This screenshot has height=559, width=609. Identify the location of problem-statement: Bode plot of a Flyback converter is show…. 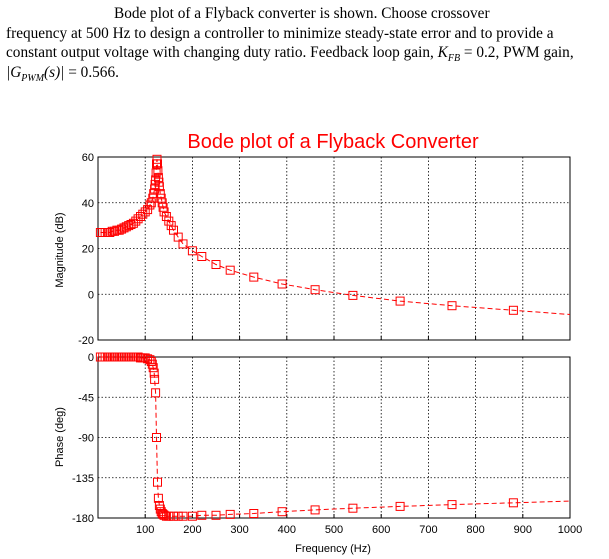
(306, 44).